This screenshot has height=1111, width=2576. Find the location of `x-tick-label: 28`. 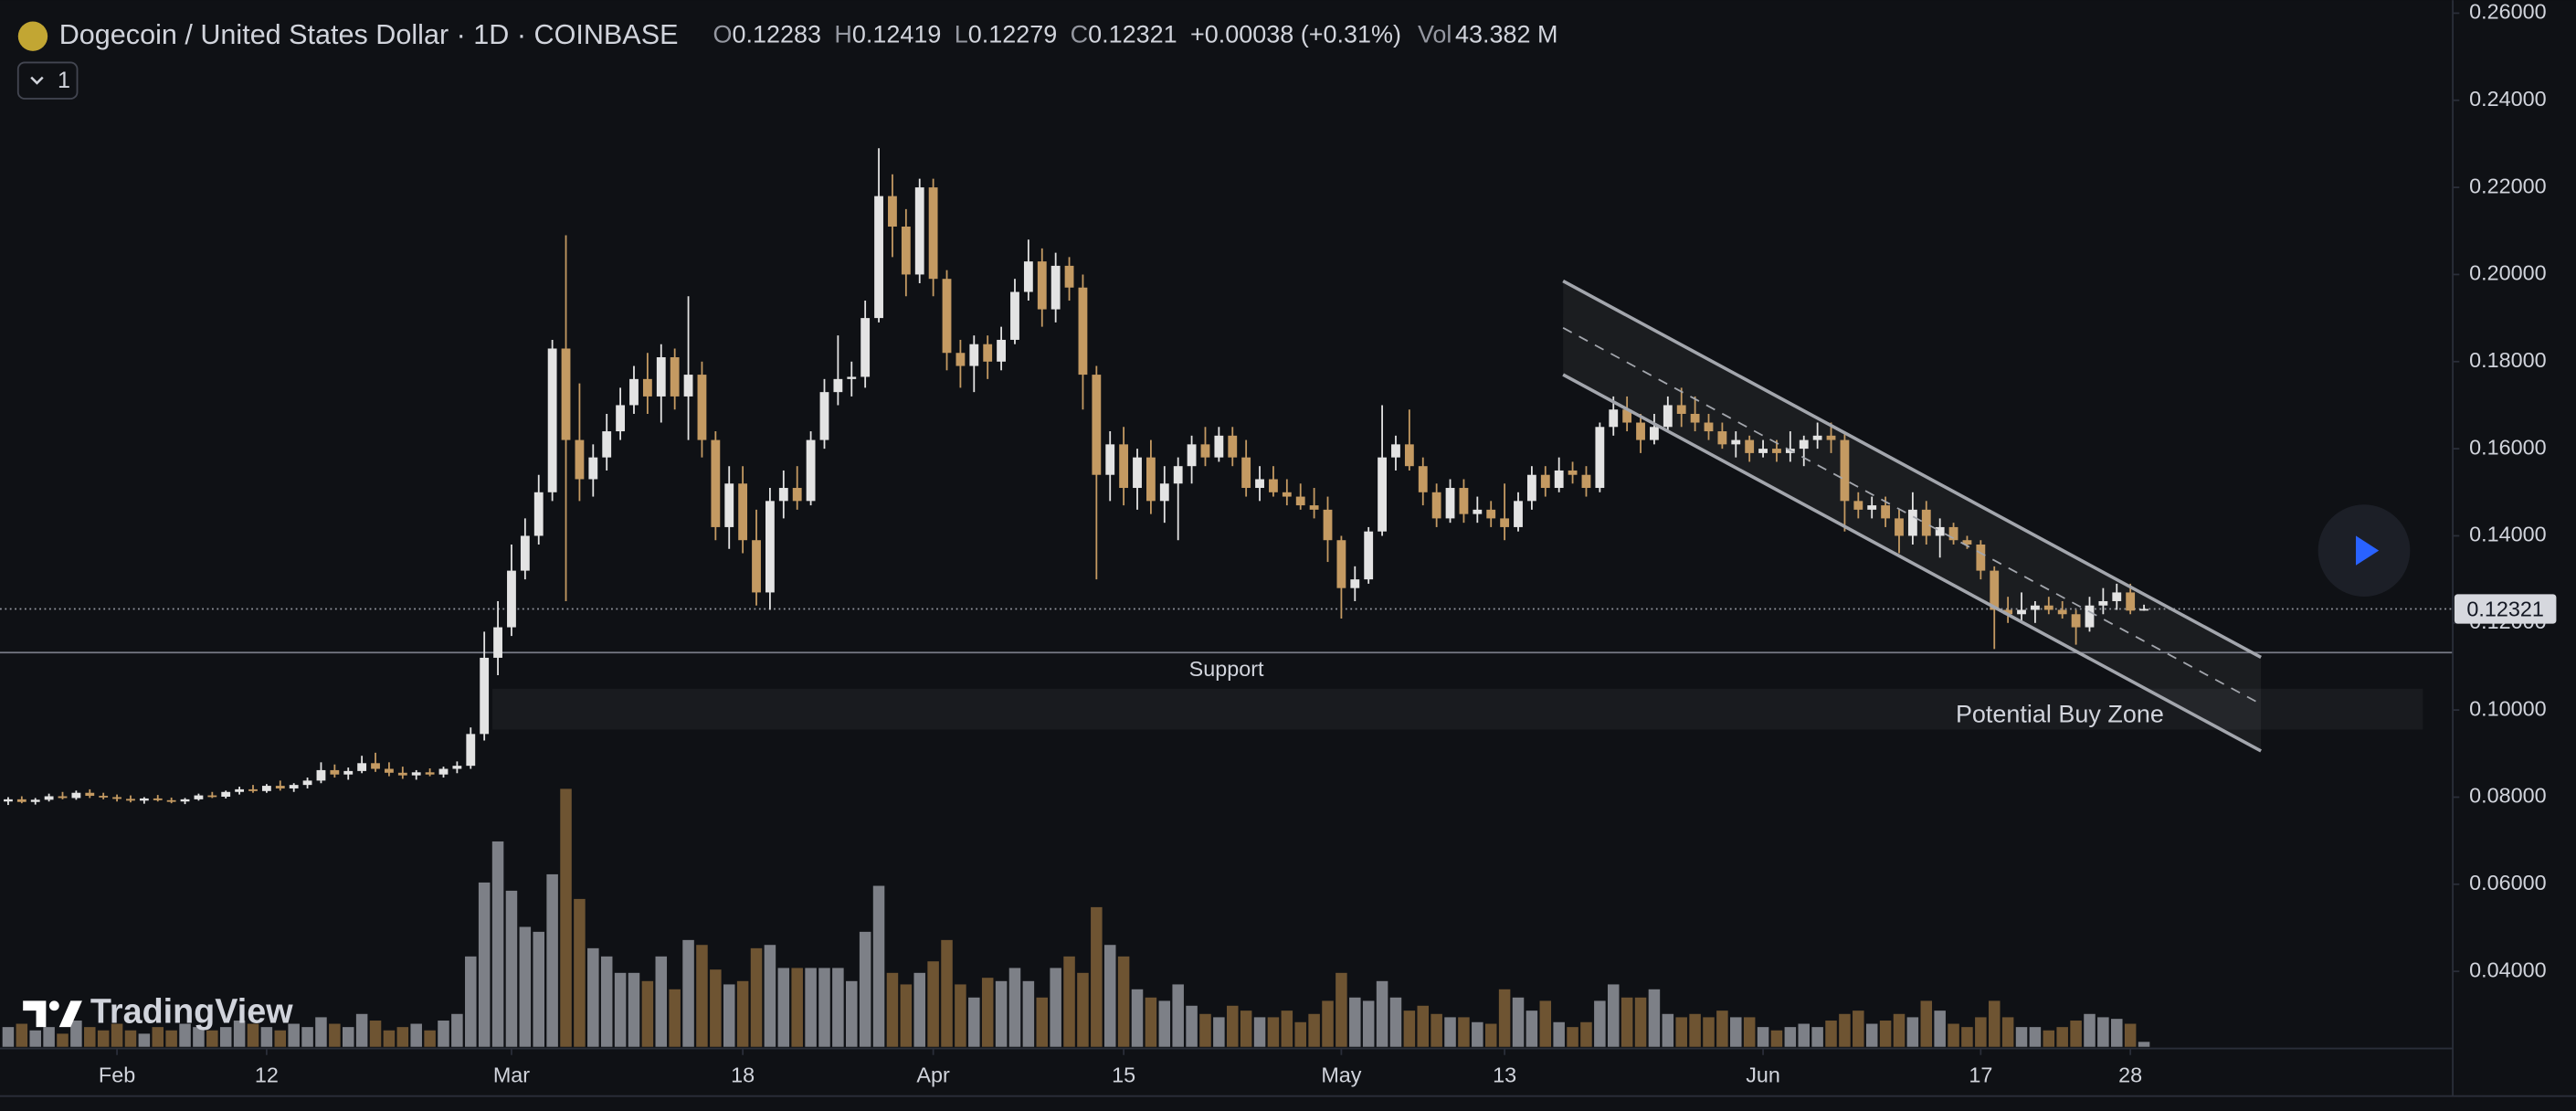

x-tick-label: 28 is located at coordinates (2130, 1074).